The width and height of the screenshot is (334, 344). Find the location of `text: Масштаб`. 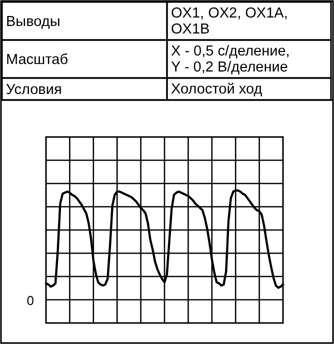

text: Масштаб is located at coordinates (37, 60).